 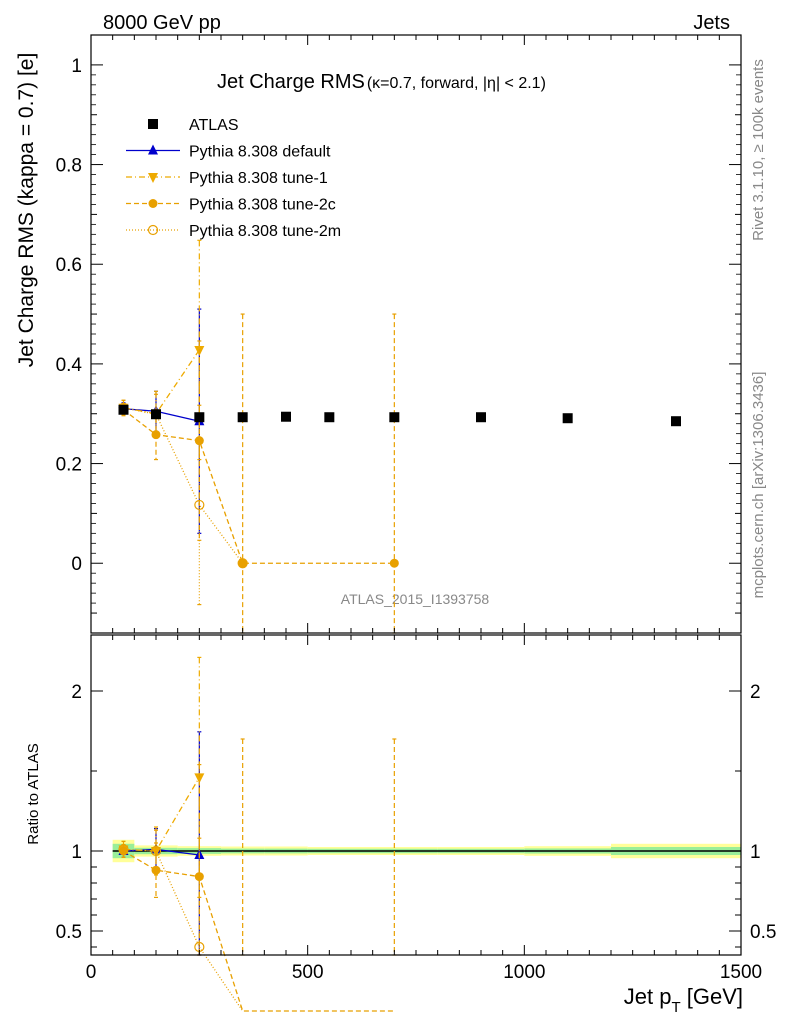 What do you see at coordinates (76, 564) in the screenshot?
I see `main-y-tick-label-0: 0` at bounding box center [76, 564].